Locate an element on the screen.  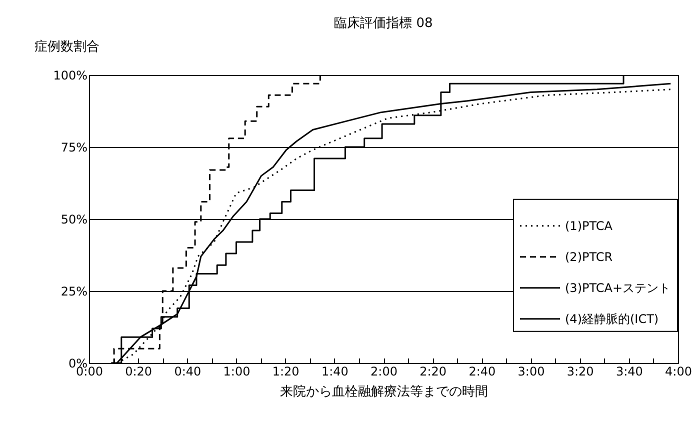
x-tick-label: 3:20 is located at coordinates (580, 371).